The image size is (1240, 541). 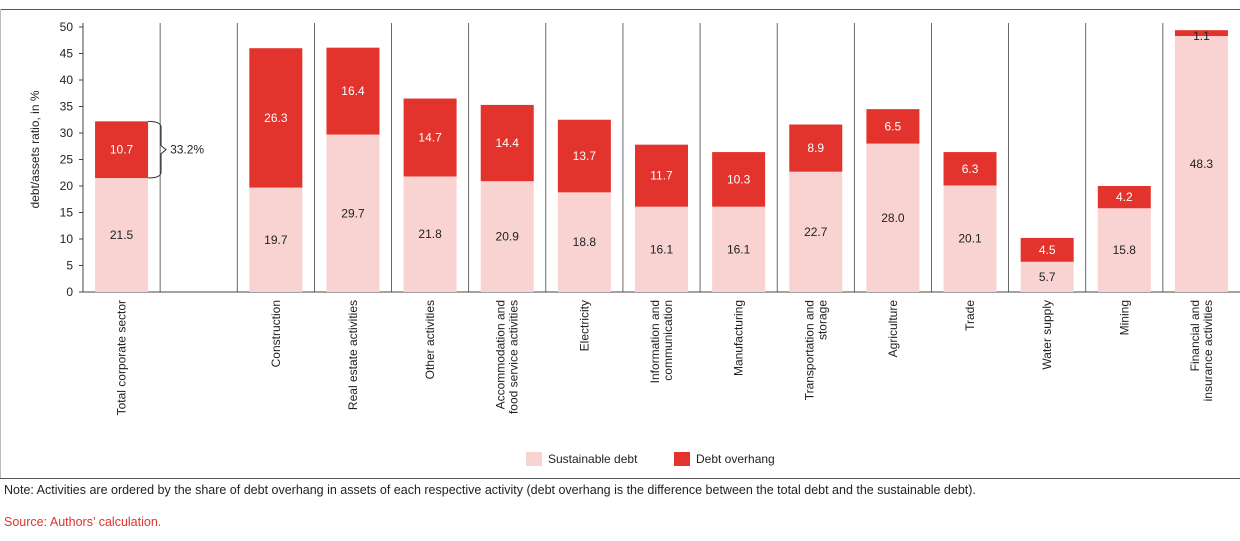 I want to click on legend-label-debt-overhang: Debt overhang, so click(x=735, y=459).